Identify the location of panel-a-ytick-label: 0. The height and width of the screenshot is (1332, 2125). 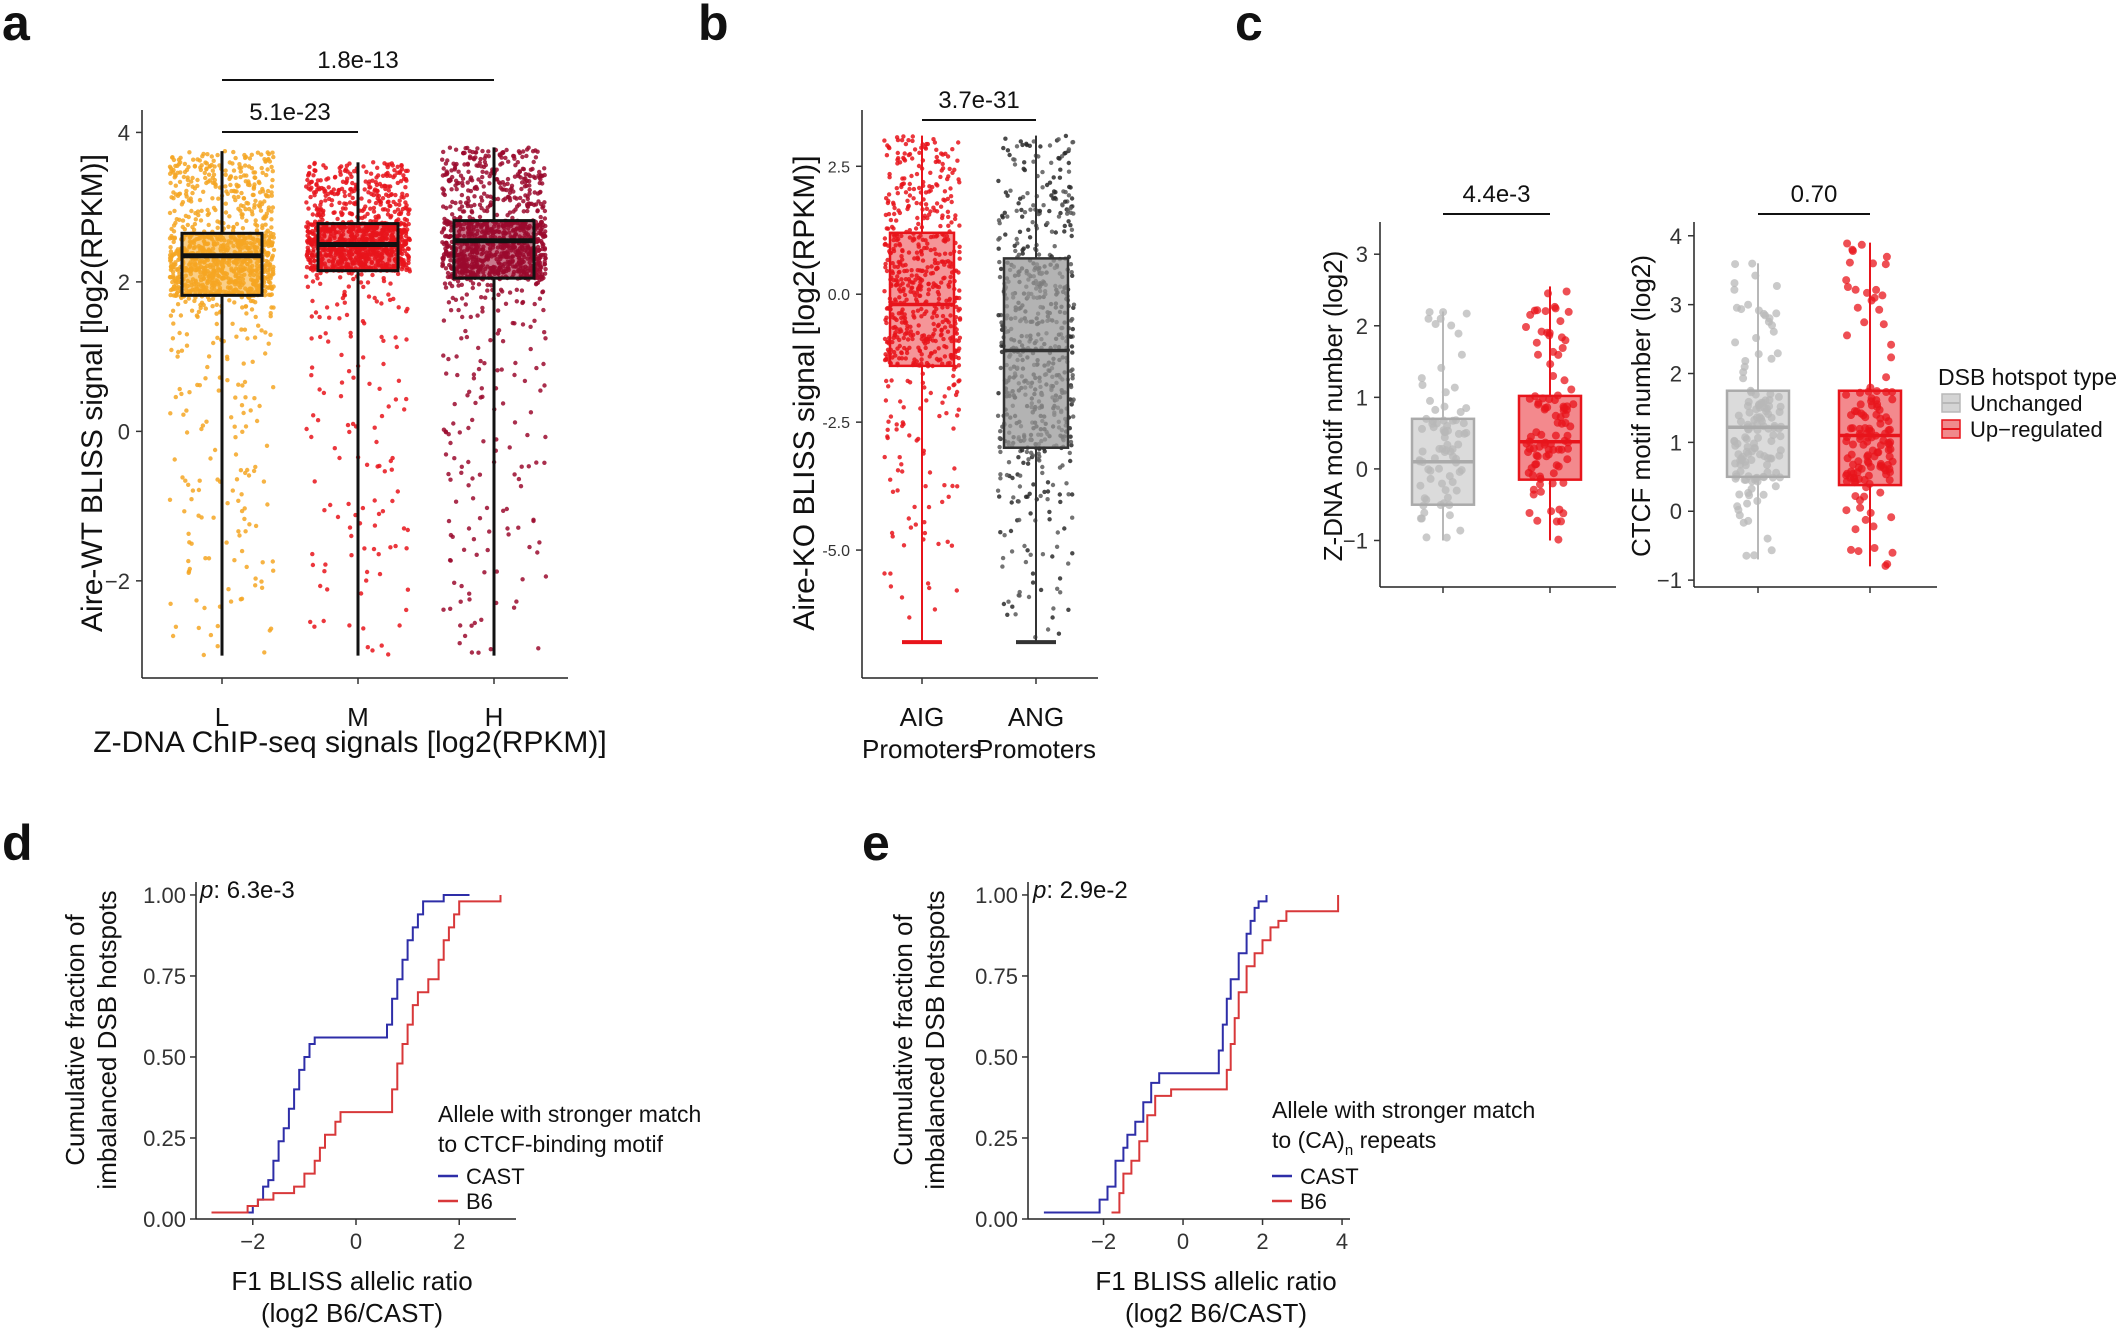
(124, 431).